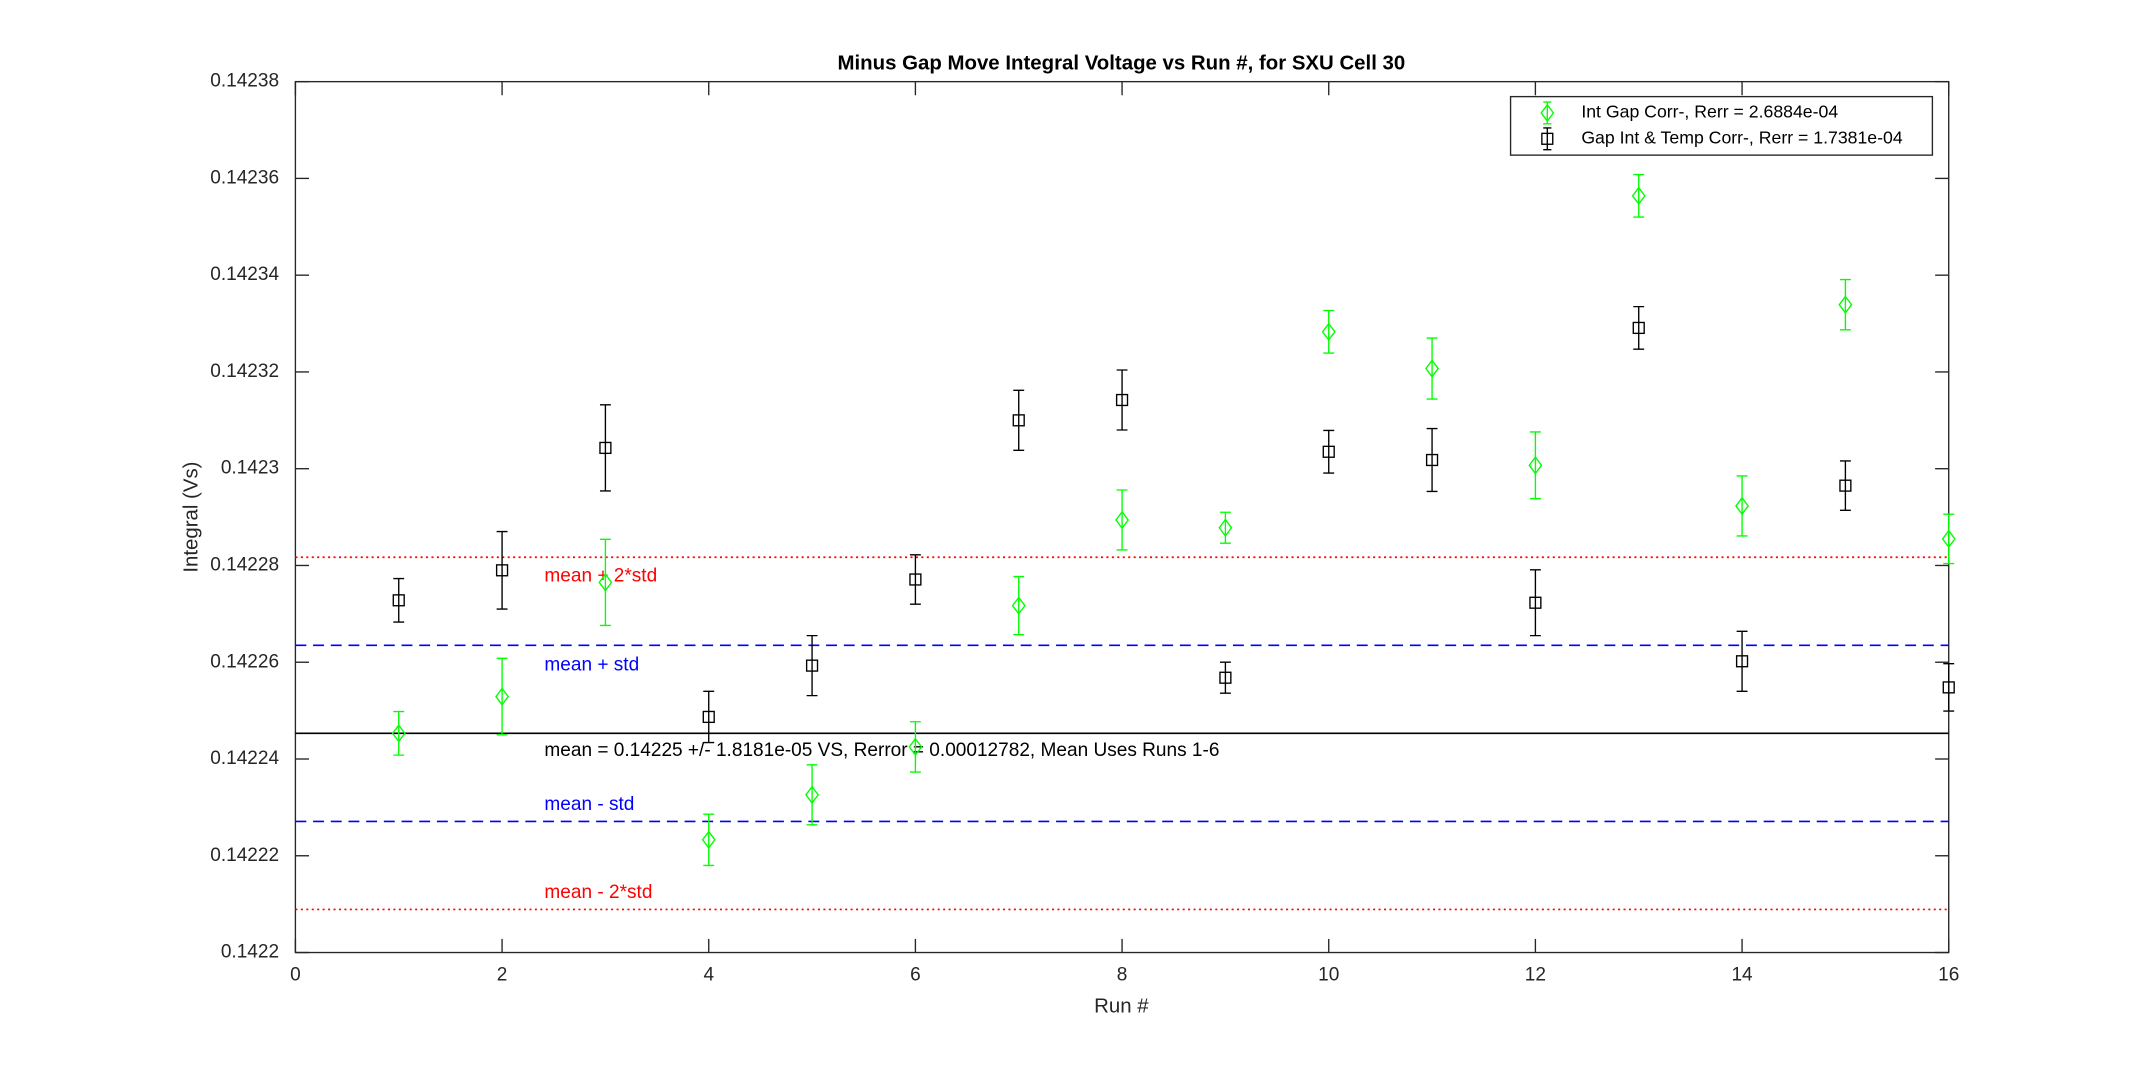 This screenshot has height=1080, width=2138. Describe the element at coordinates (250, 952) in the screenshot. I see `y-tick-label: 0.1422` at that location.